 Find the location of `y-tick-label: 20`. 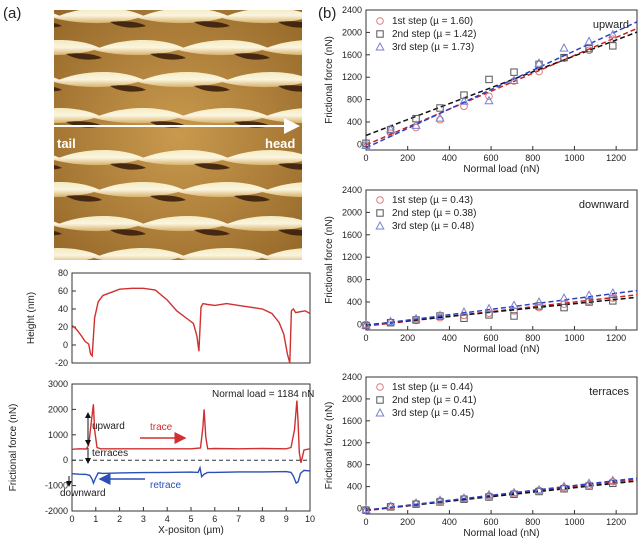

y-tick-label: 20 is located at coordinates (63, 327).